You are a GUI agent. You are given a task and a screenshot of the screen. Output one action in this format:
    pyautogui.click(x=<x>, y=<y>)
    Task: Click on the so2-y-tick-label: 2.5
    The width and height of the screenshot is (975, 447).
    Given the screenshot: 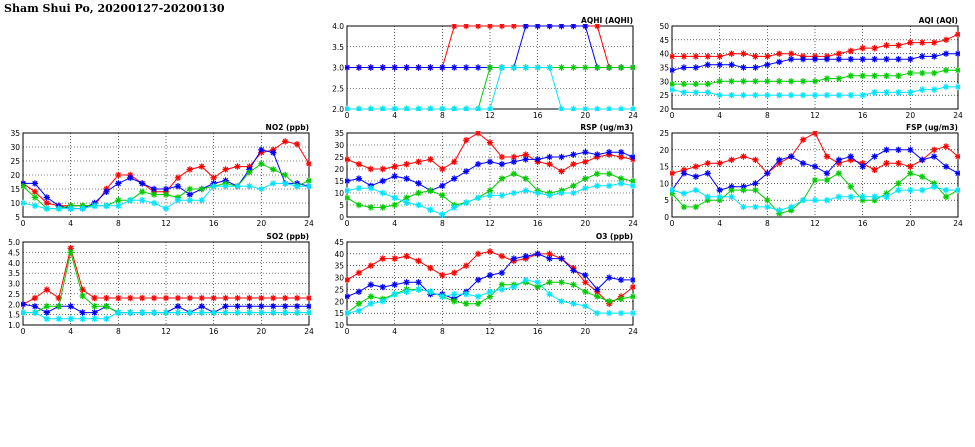 What is the action you would take?
    pyautogui.click(x=14, y=294)
    